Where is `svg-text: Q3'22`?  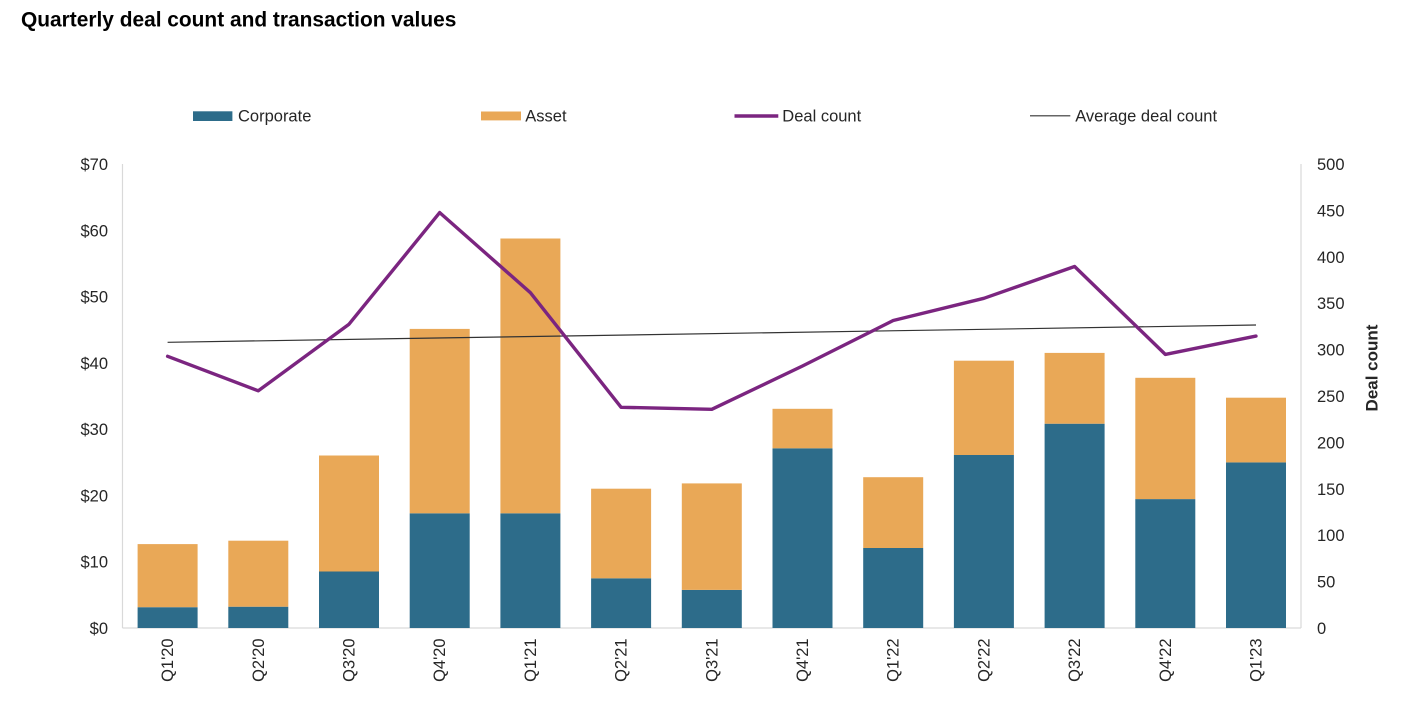
svg-text: Q3'22 is located at coordinates (1075, 660).